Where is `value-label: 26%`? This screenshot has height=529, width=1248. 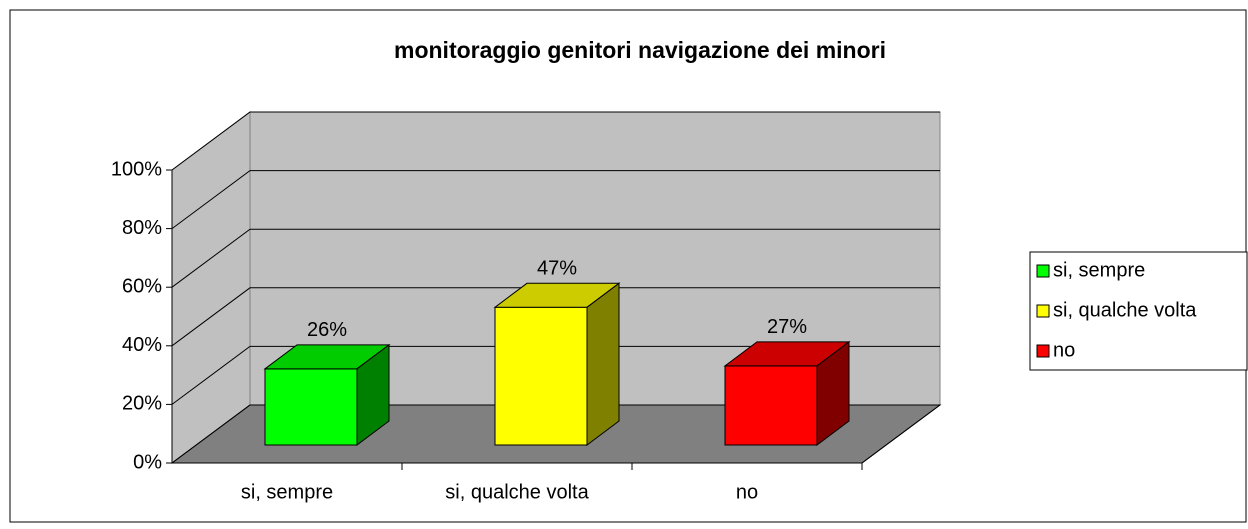 value-label: 26% is located at coordinates (327, 330).